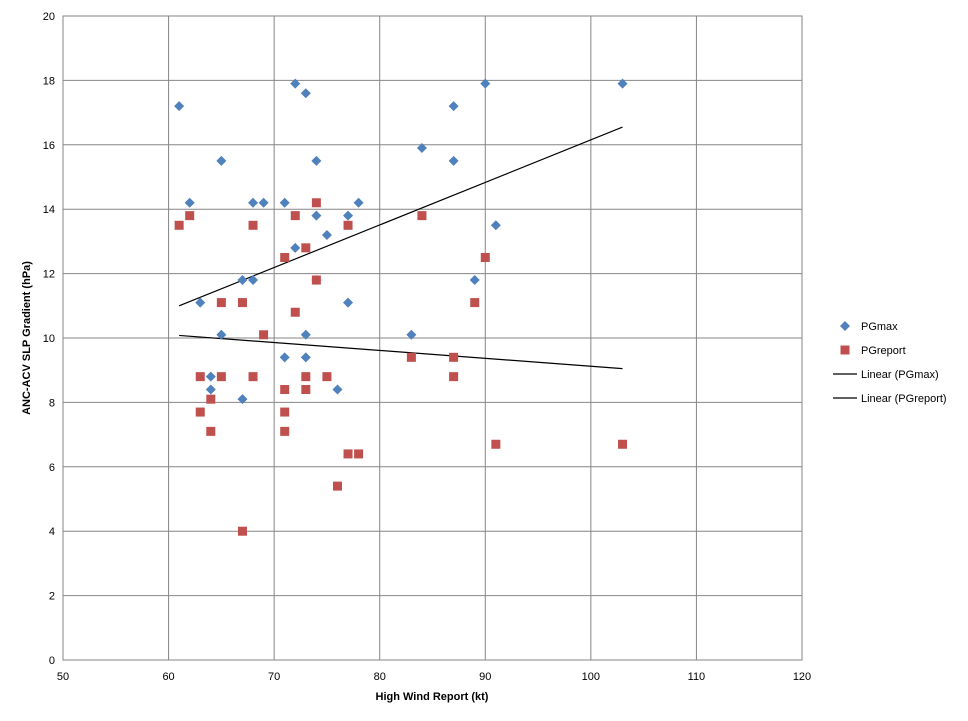  I want to click on x-tick-labels: 50 60 70 80 90 100 110 120, so click(434, 677).